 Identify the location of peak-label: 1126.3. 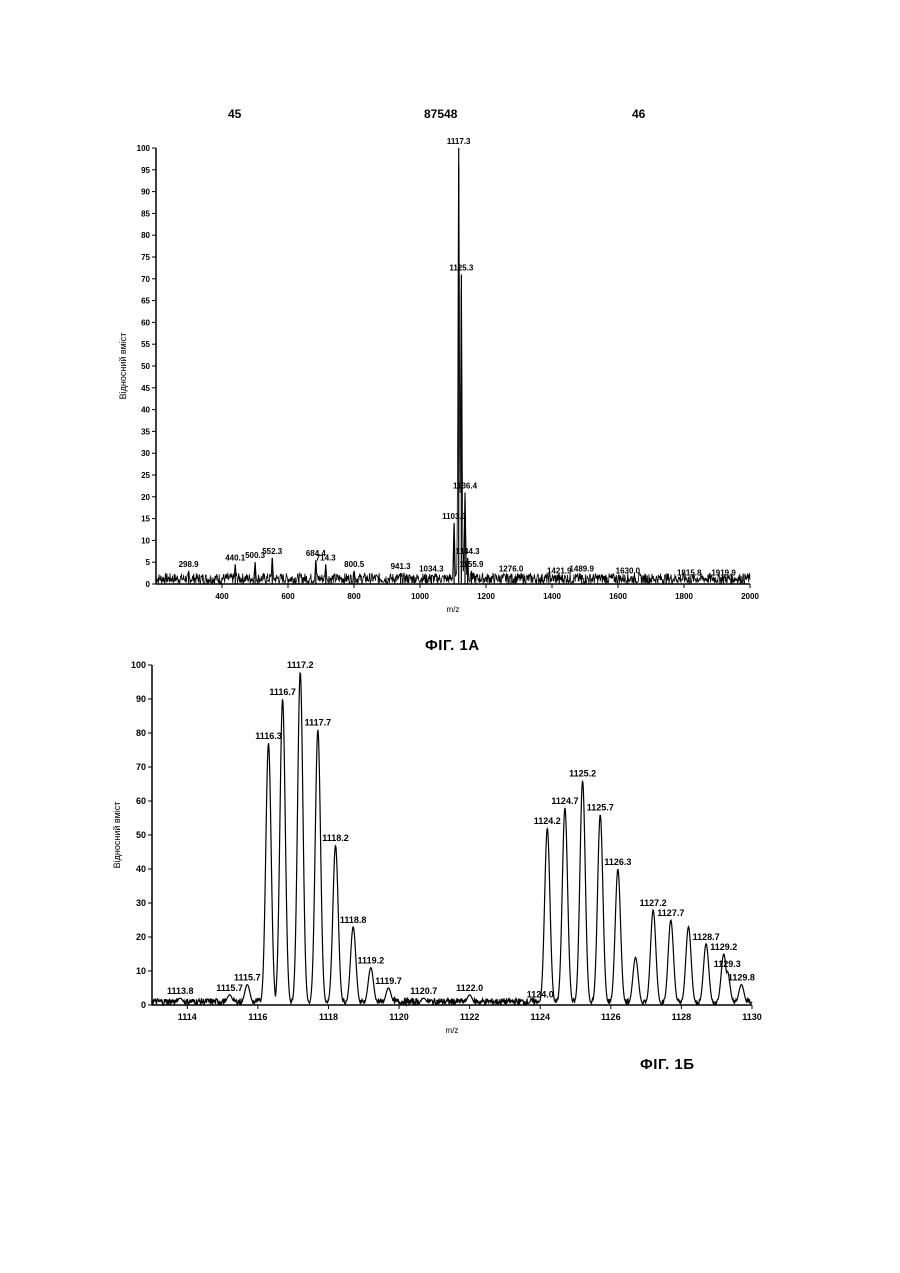
(617, 862).